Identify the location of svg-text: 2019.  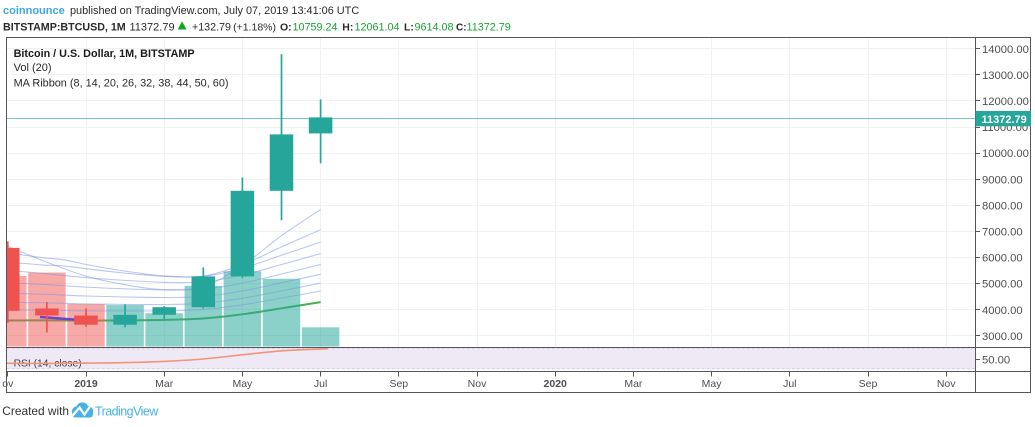
(86, 384).